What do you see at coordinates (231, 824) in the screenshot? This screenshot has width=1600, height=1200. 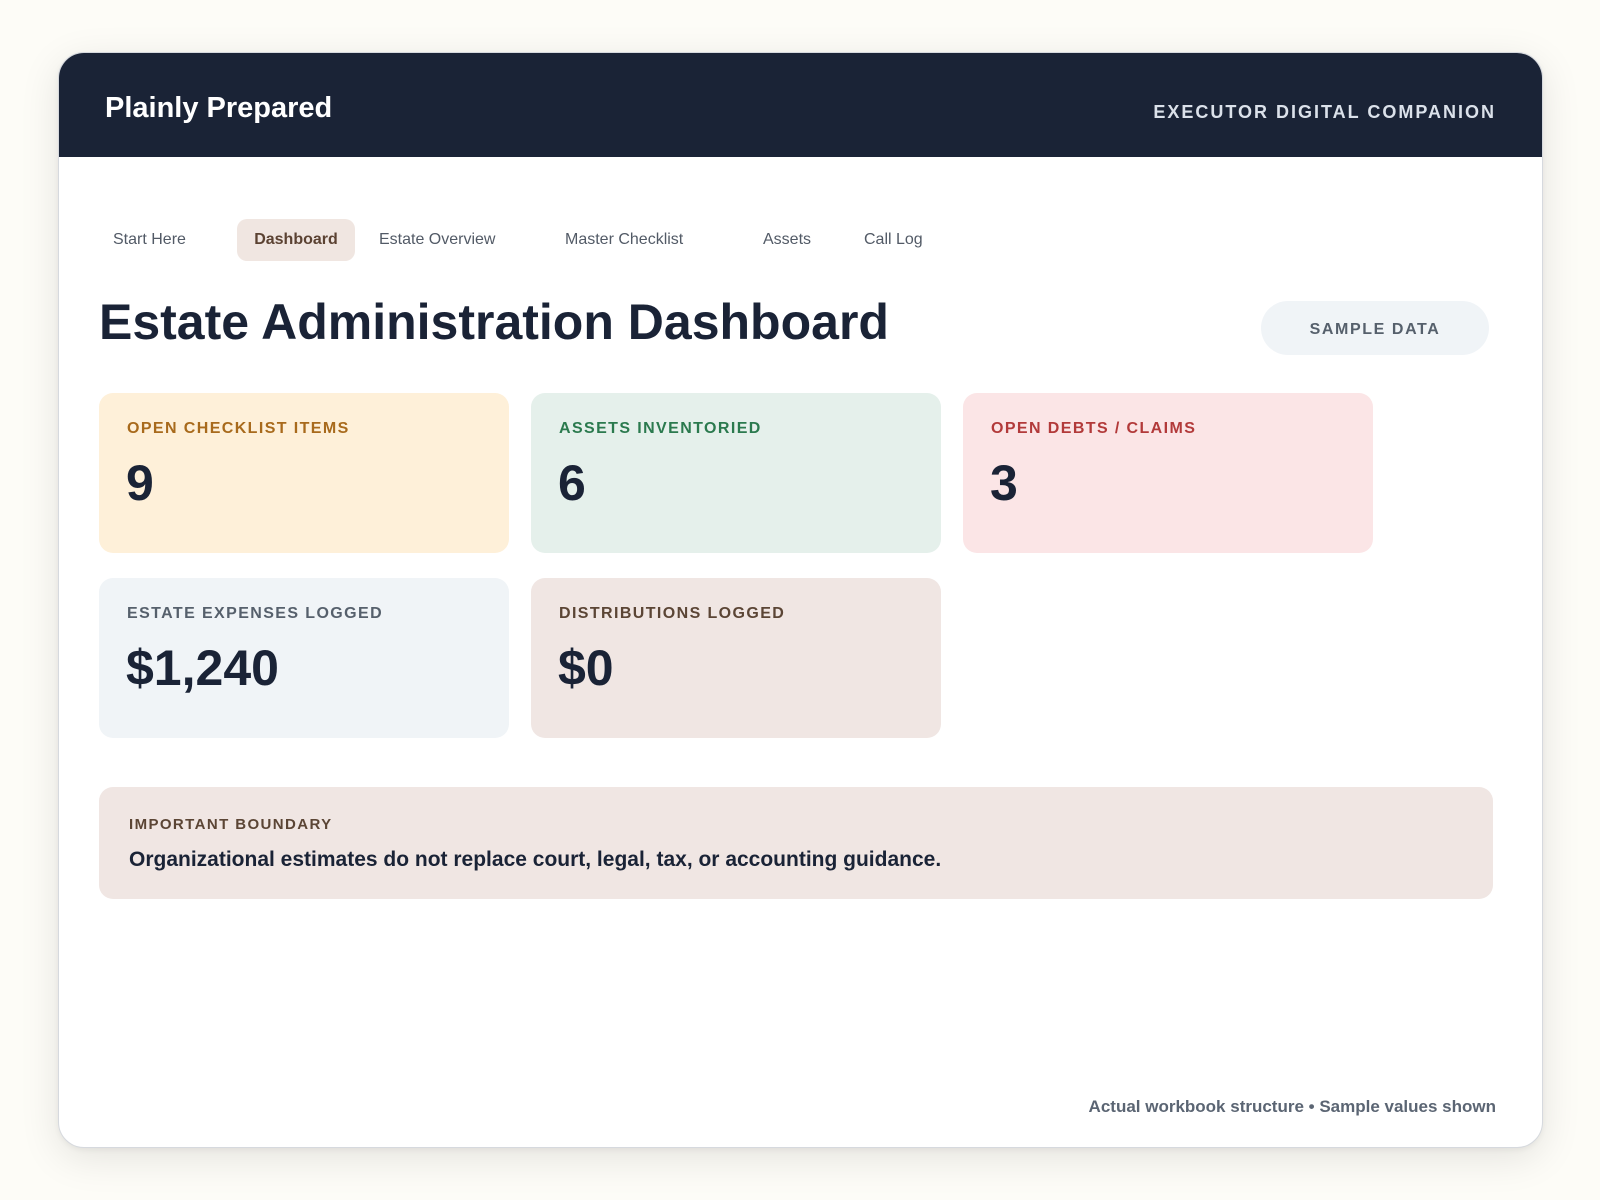 I see `notice-title: IMPORTANT BOUNDARY` at bounding box center [231, 824].